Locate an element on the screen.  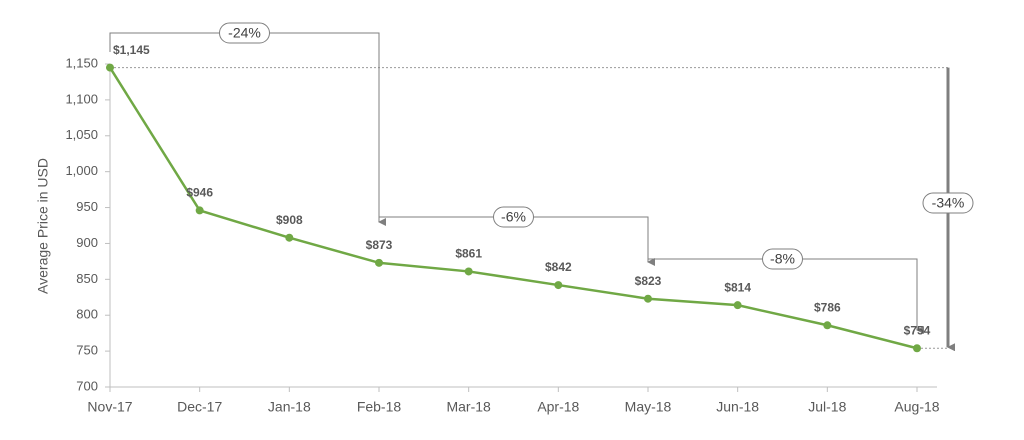
y-tick-label: 1,100 is located at coordinates (81, 98).